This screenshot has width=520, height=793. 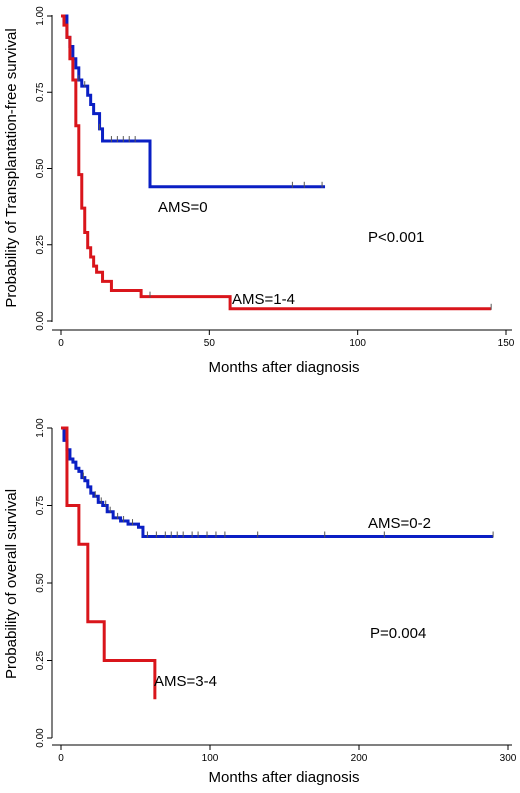 What do you see at coordinates (398, 633) in the screenshot?
I see `annotation-p-value: P=0.004` at bounding box center [398, 633].